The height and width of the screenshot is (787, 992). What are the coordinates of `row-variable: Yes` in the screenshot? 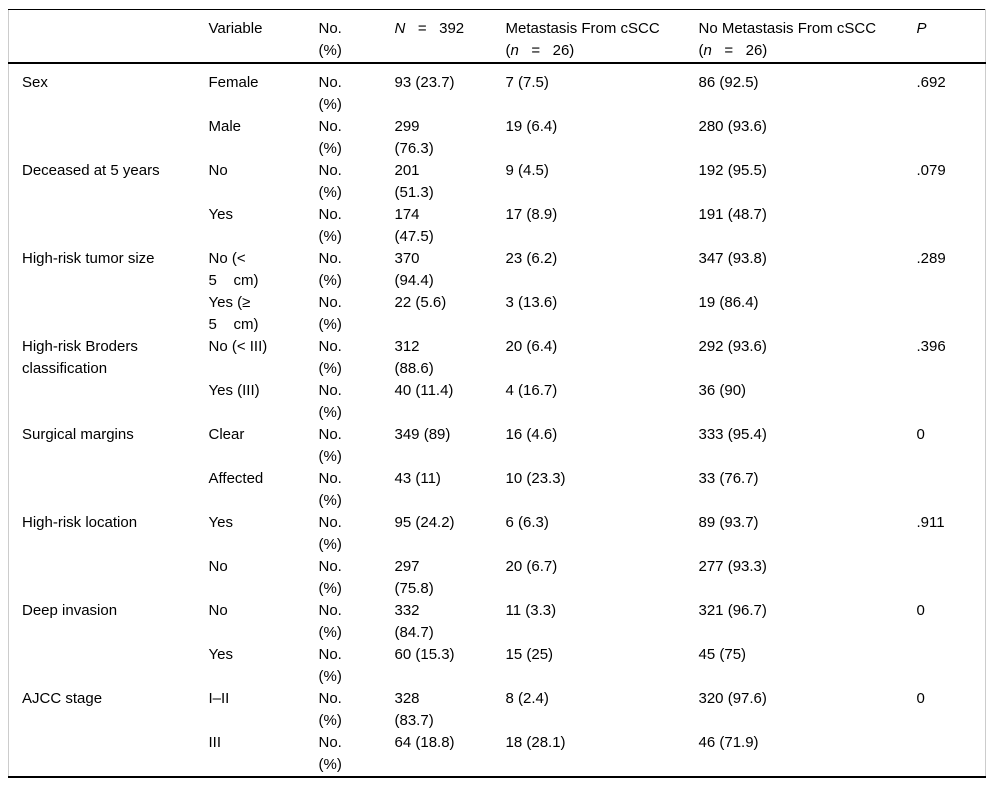 It's located at (220, 654).